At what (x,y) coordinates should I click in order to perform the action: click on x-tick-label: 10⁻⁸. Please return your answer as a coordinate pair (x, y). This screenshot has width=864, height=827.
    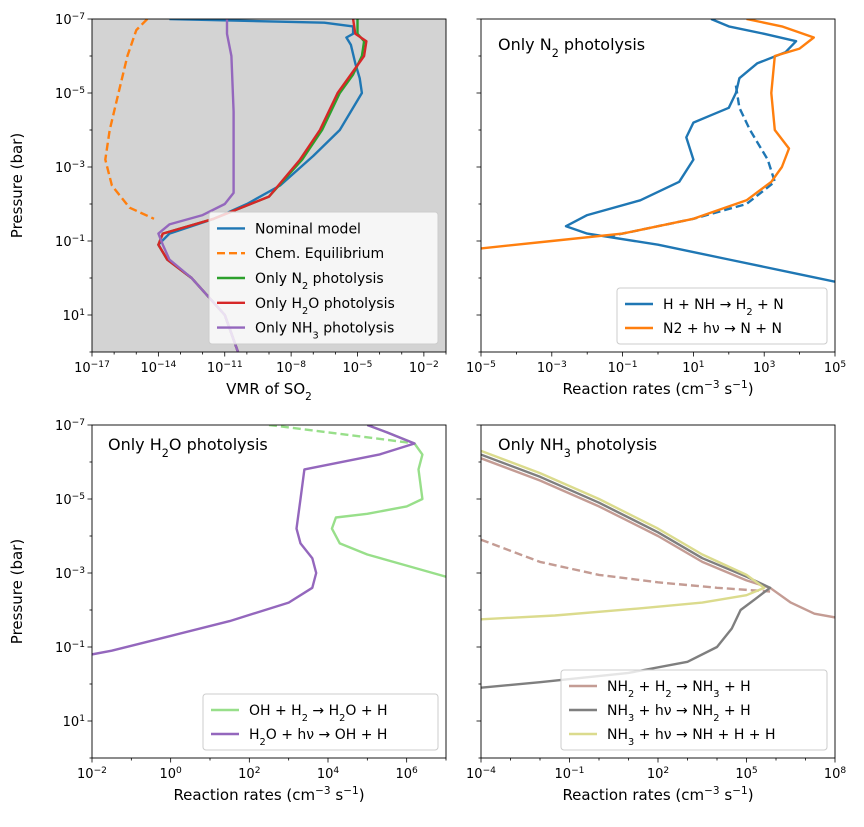
    Looking at the image, I should click on (291, 368).